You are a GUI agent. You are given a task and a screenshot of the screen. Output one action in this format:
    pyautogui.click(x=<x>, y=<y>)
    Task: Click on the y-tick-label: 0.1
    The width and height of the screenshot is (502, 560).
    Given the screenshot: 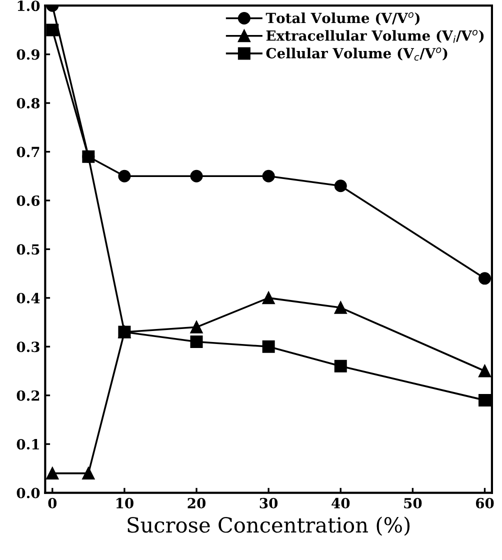 What is the action you would take?
    pyautogui.click(x=27, y=444)
    